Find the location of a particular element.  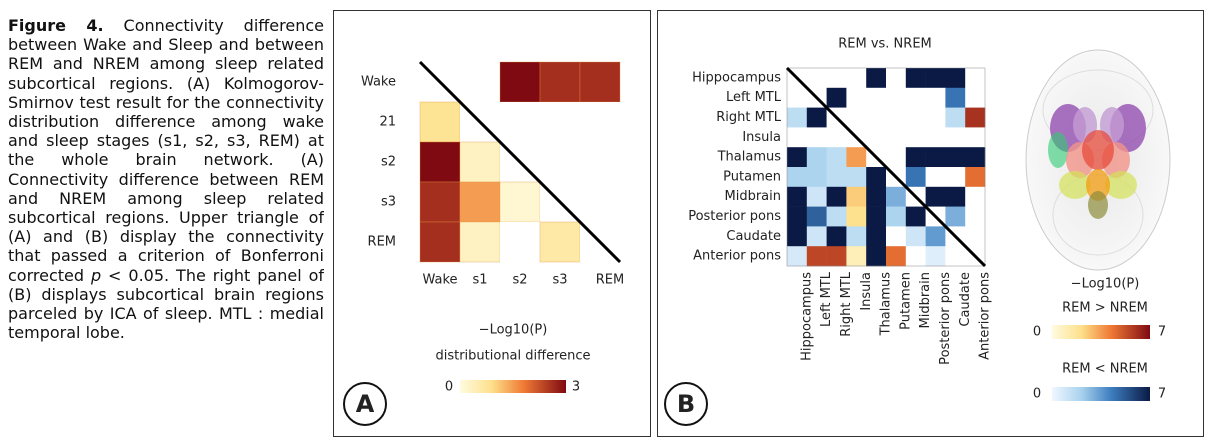

matrix-frame is located at coordinates (886, 167).